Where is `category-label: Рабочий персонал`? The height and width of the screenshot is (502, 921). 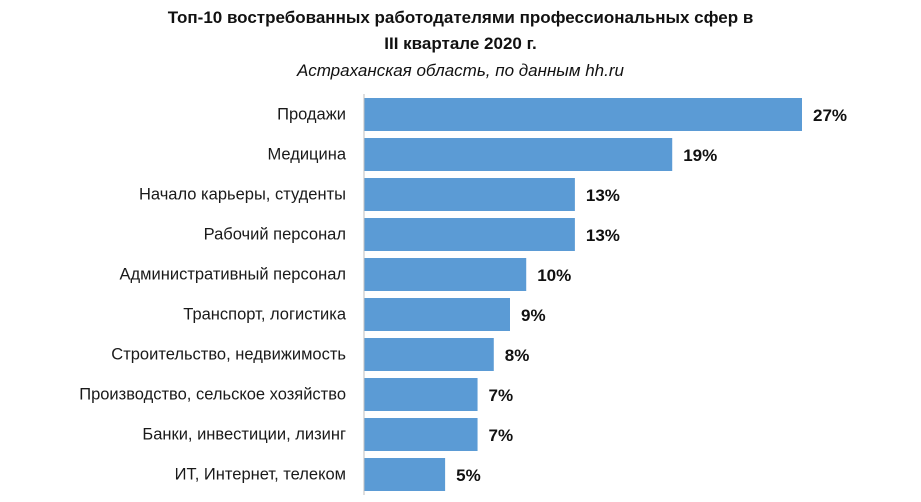
category-label: Рабочий персонал is located at coordinates (275, 235).